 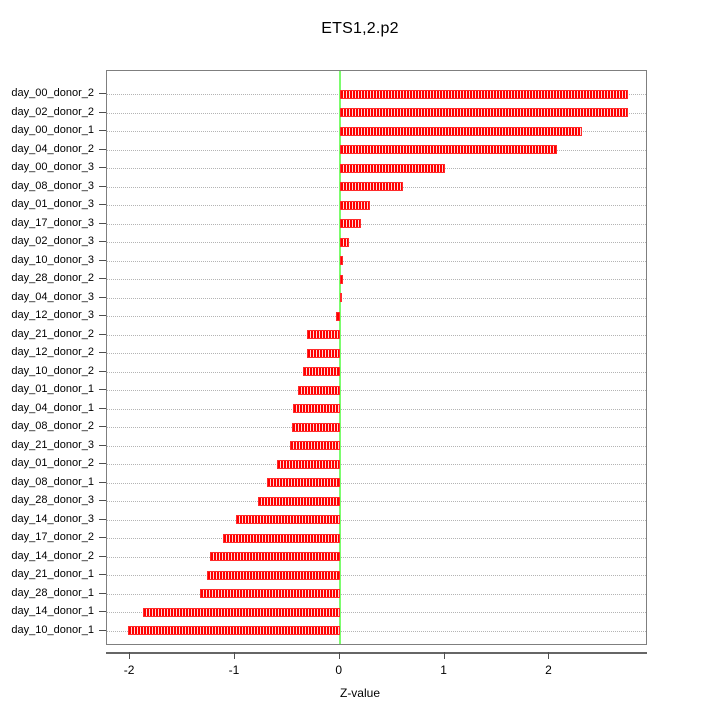 I want to click on chart-title: ETS1,2.p2, so click(x=360, y=28).